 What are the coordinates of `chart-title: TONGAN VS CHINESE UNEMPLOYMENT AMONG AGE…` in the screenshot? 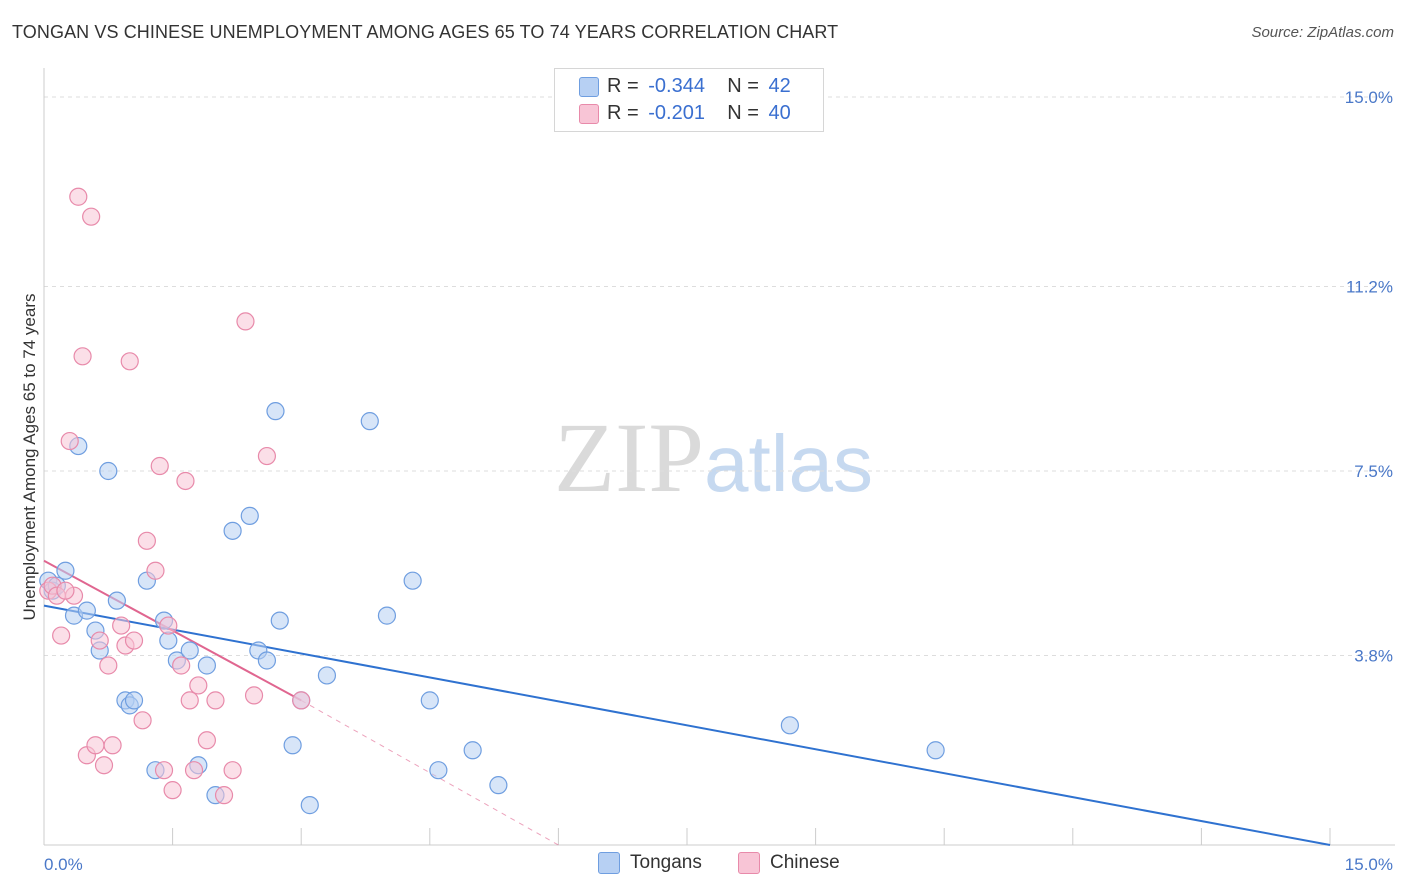 It's located at (425, 32).